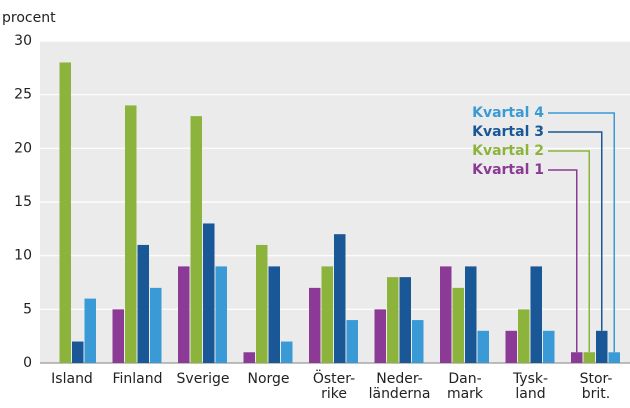 This screenshot has width=630, height=408. I want to click on y-tick-label: 25, so click(23, 95).